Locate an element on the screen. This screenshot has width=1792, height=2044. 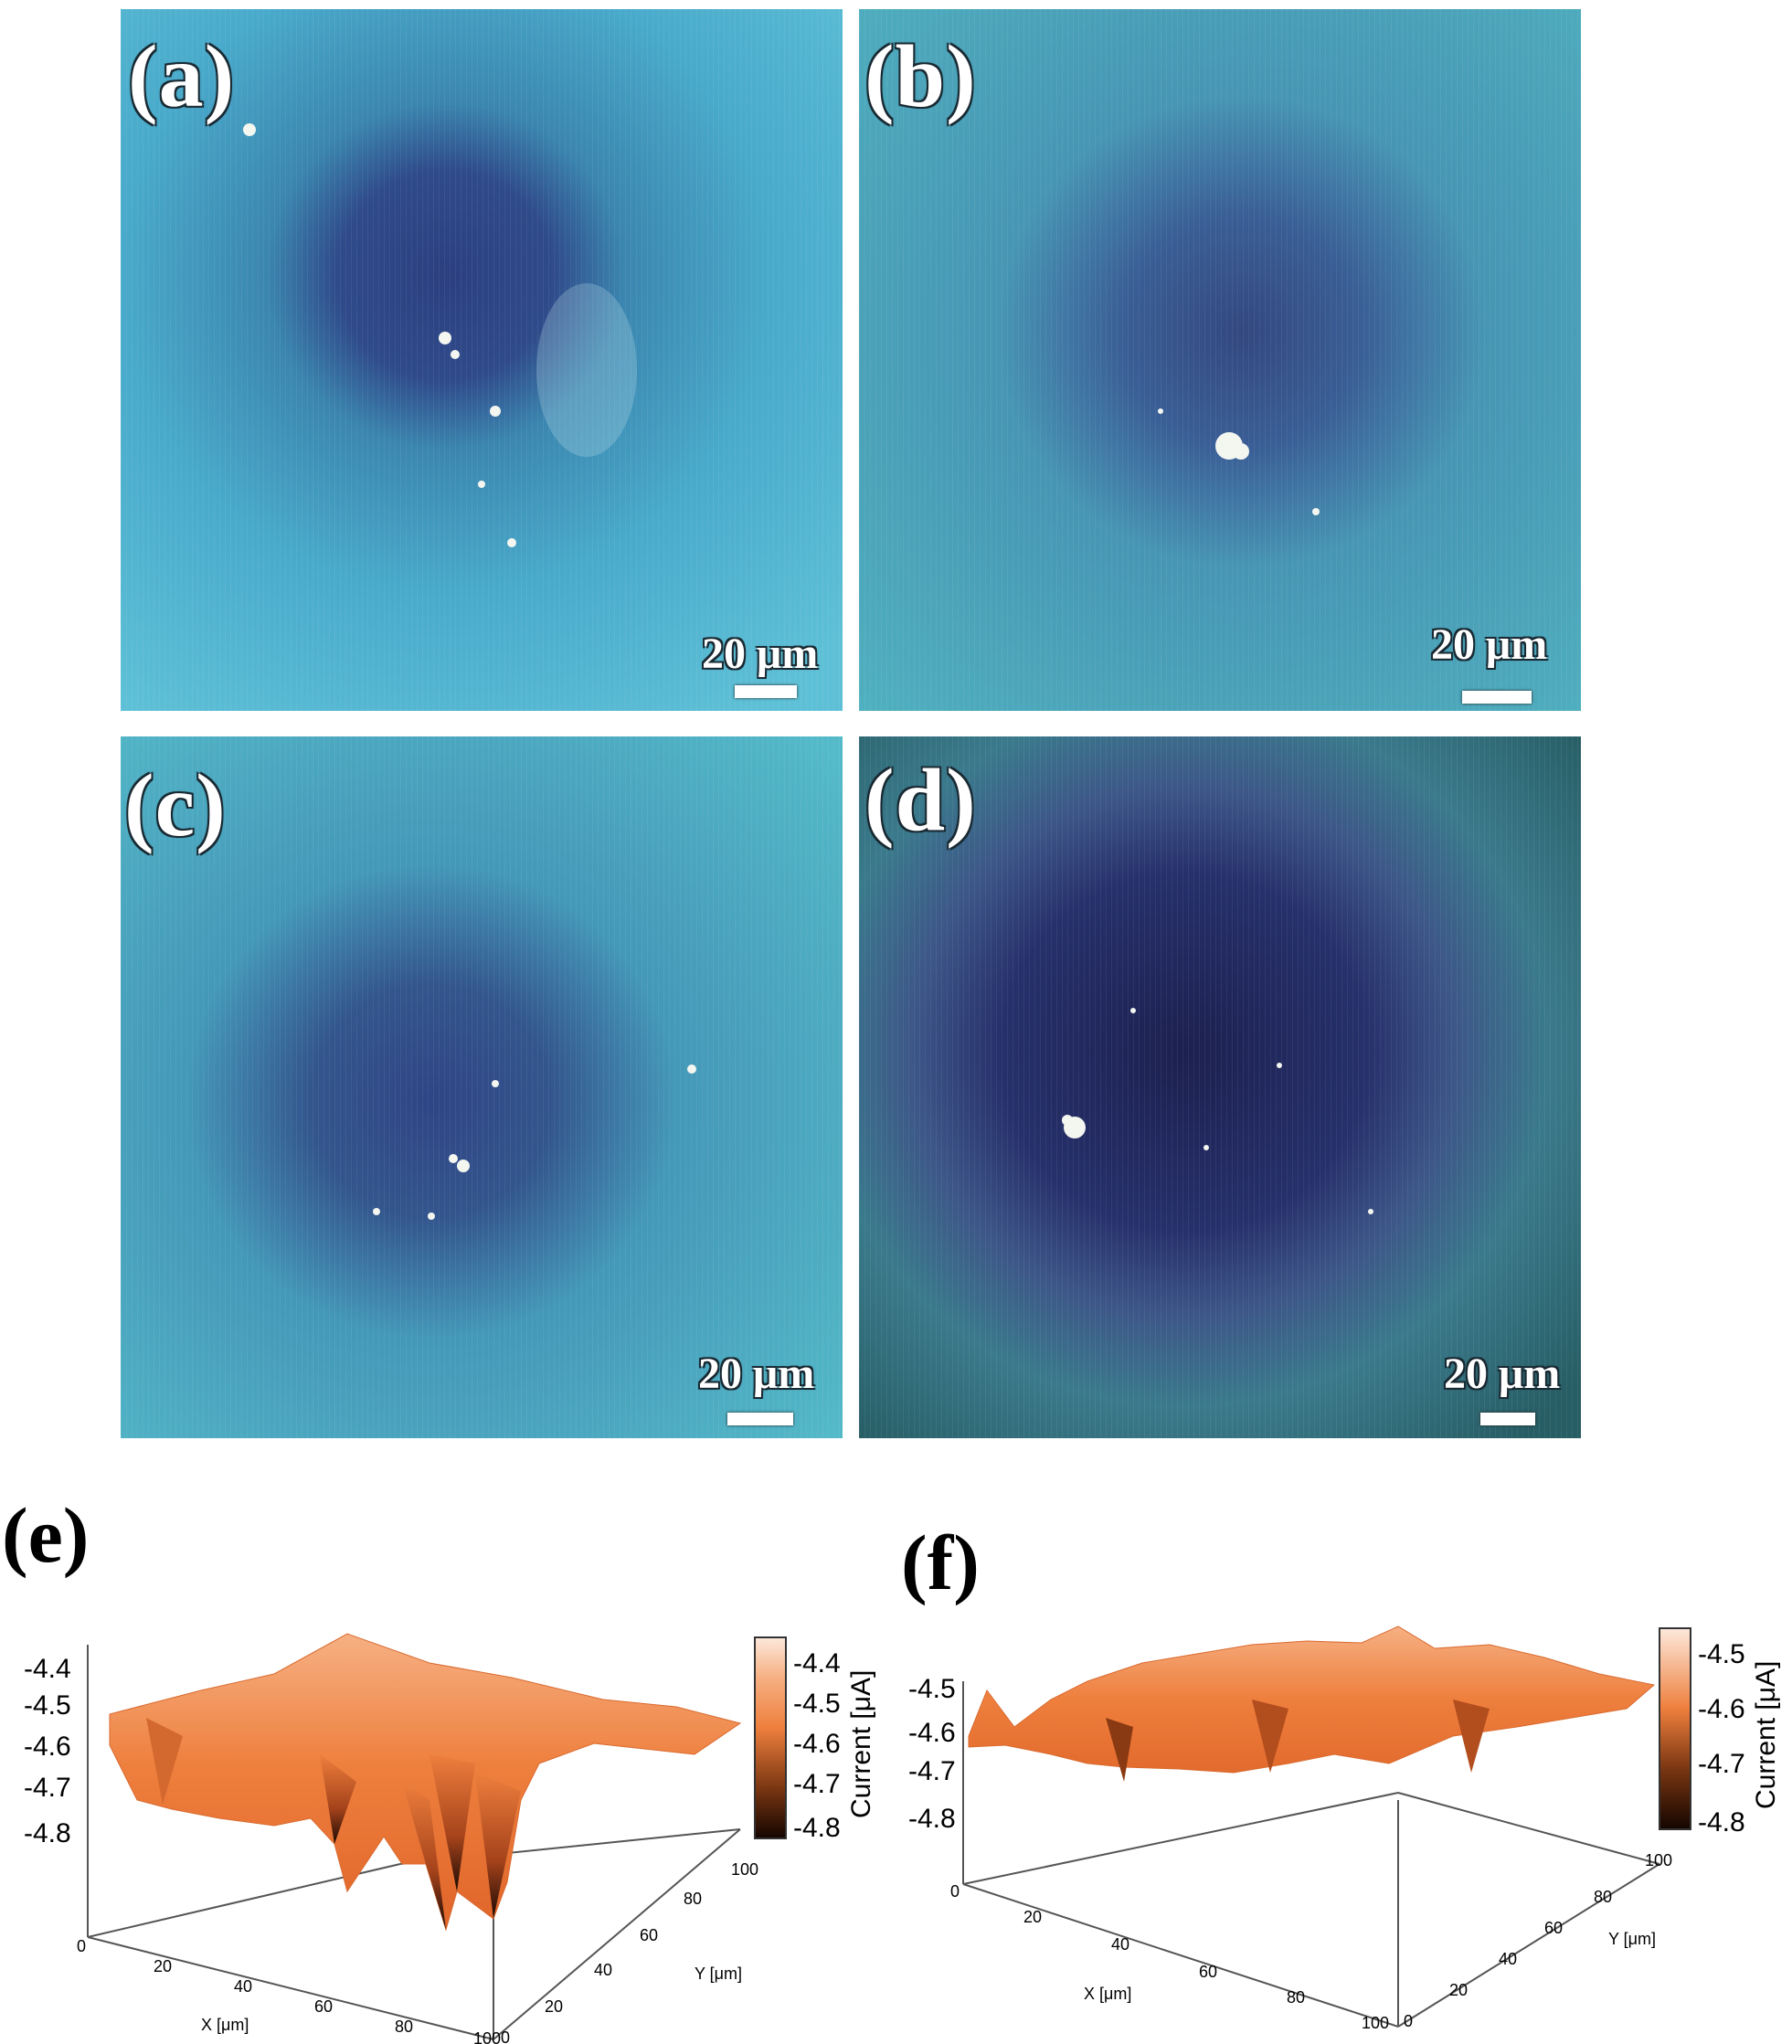
x-axis-label-f: X [μm] is located at coordinates (1107, 1994).